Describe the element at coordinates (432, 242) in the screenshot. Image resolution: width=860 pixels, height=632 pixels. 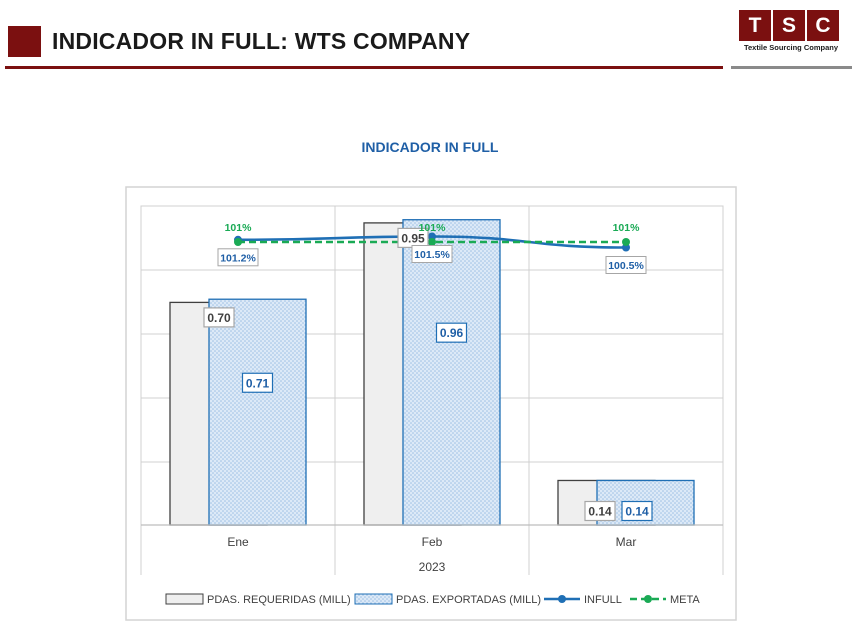
I see `meta-line-point-feb` at that location.